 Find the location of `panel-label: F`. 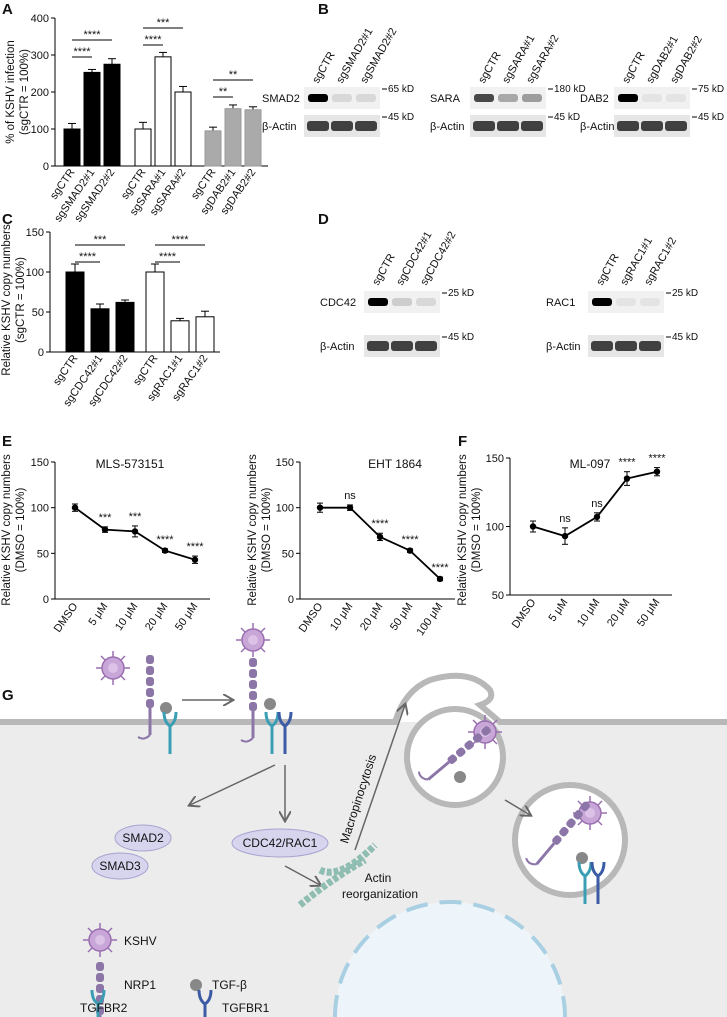

panel-label: F is located at coordinates (462, 441).